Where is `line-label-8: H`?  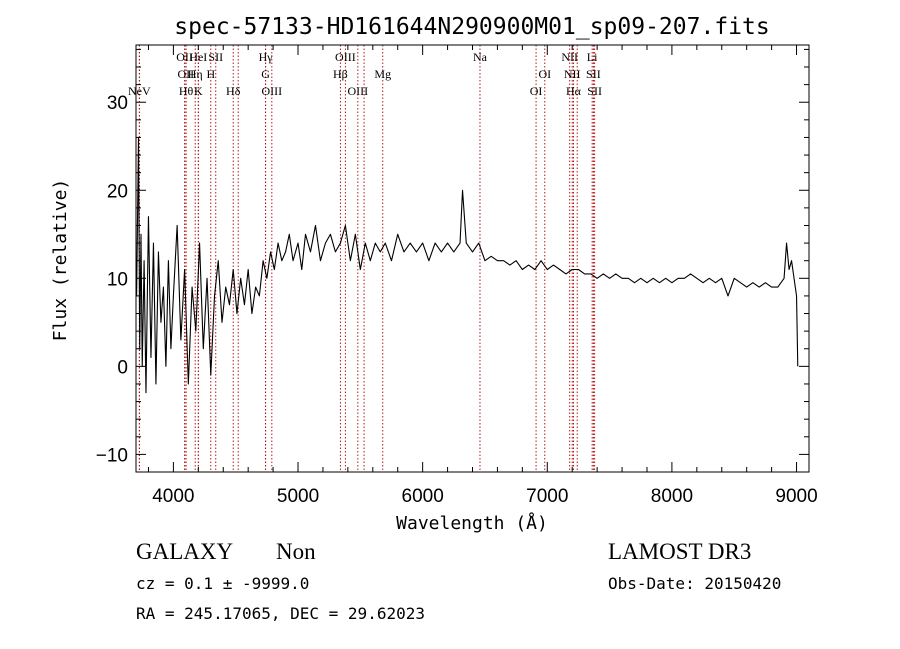
line-label-8: H is located at coordinates (210, 74).